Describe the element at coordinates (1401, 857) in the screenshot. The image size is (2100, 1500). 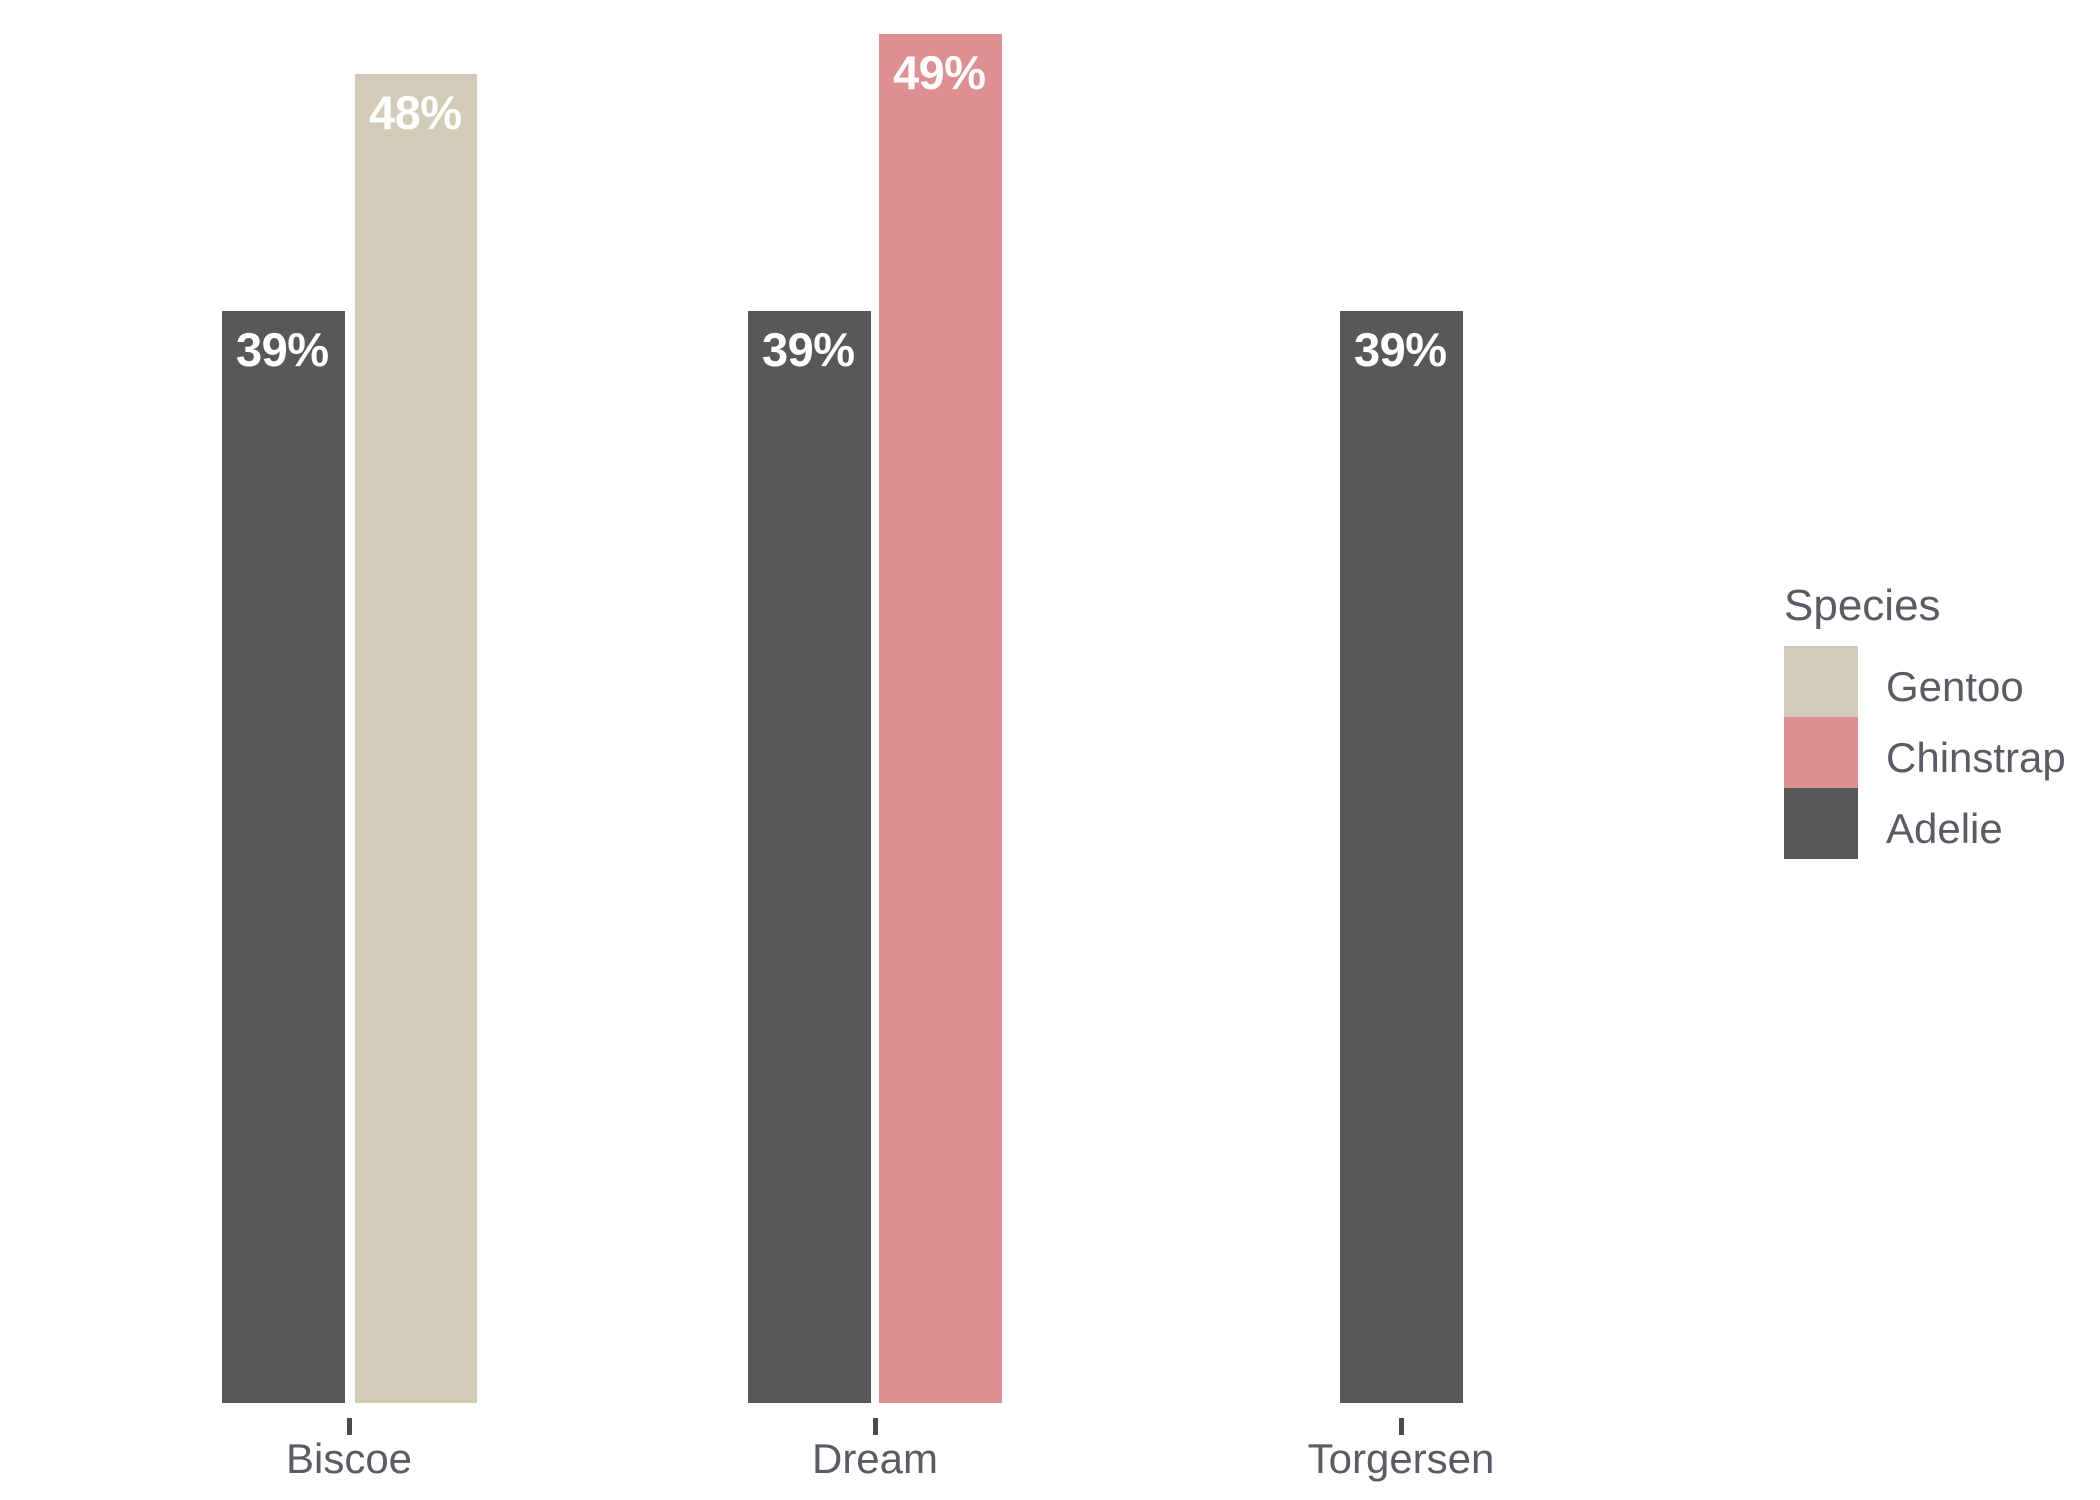
I see `bar-torgersen-adelie: 39%` at that location.